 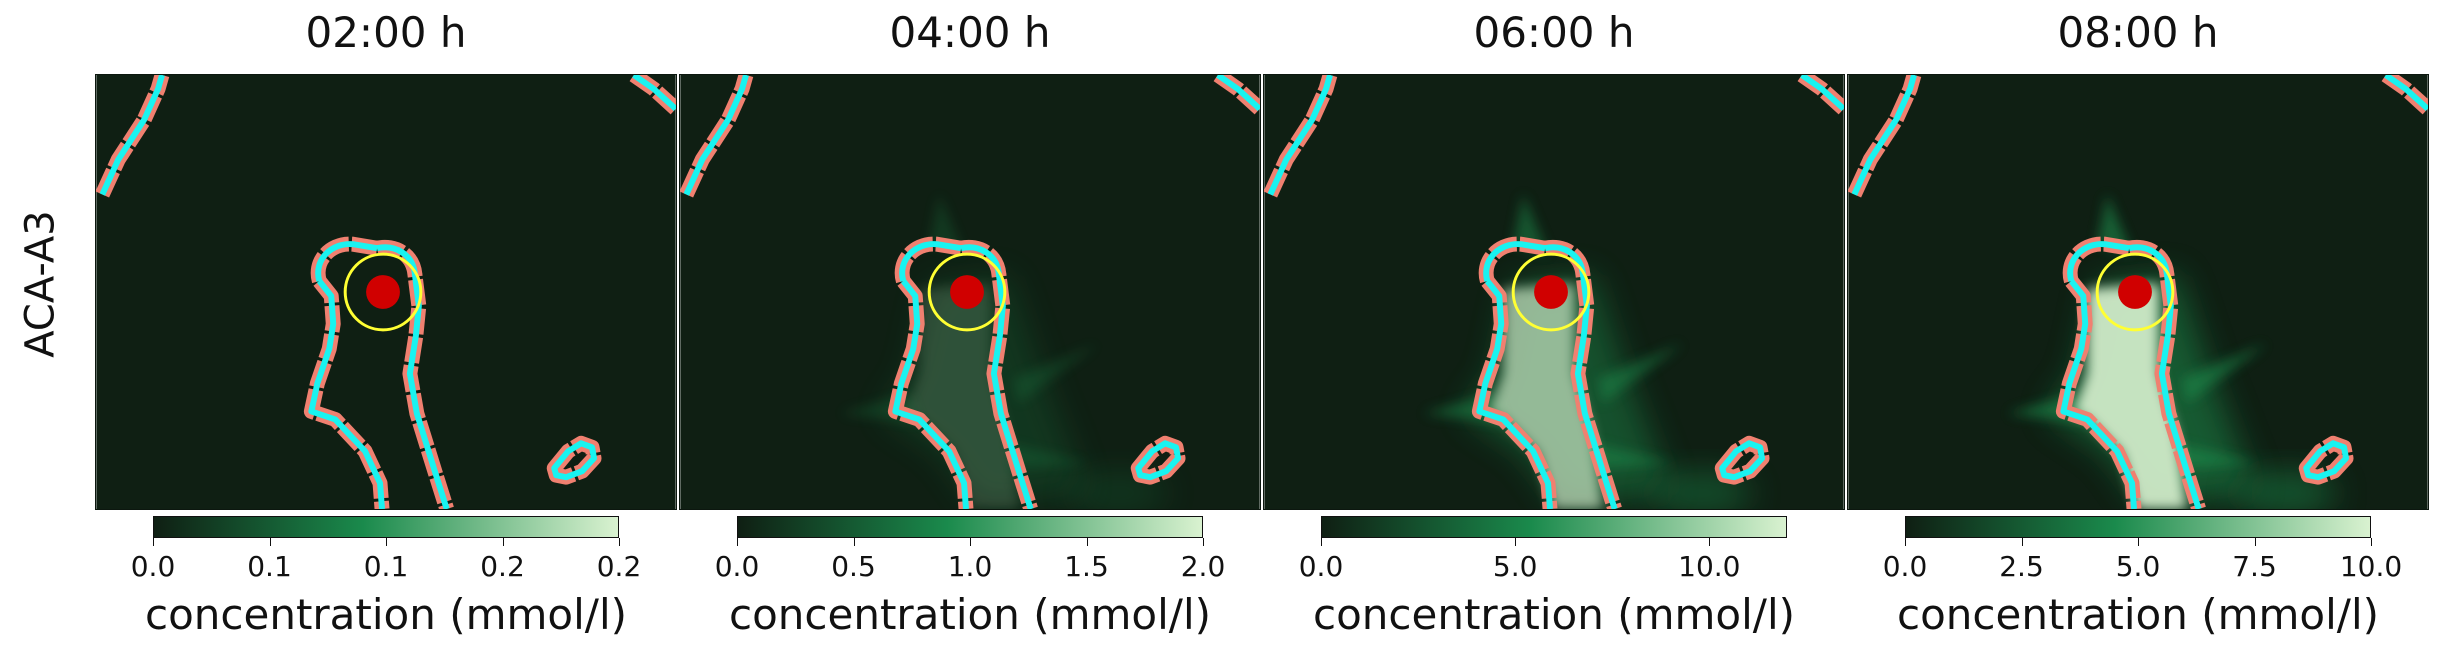 What do you see at coordinates (853, 566) in the screenshot?
I see `colorbar-tick-label: 0.5` at bounding box center [853, 566].